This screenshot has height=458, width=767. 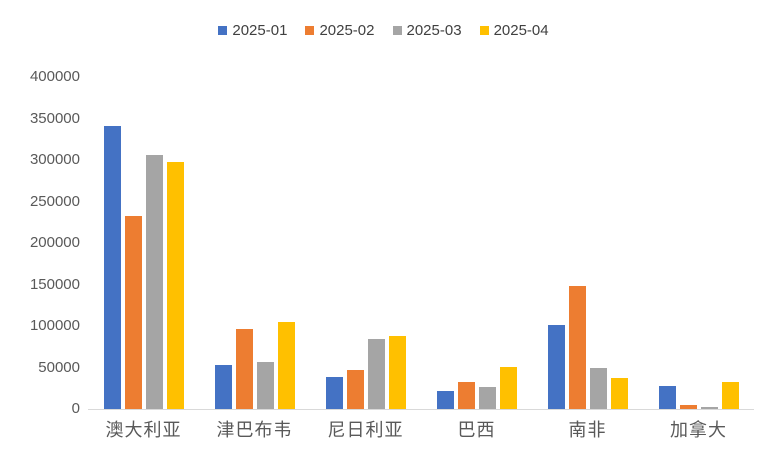 I want to click on y-tick-label: 250000, so click(x=54, y=201).